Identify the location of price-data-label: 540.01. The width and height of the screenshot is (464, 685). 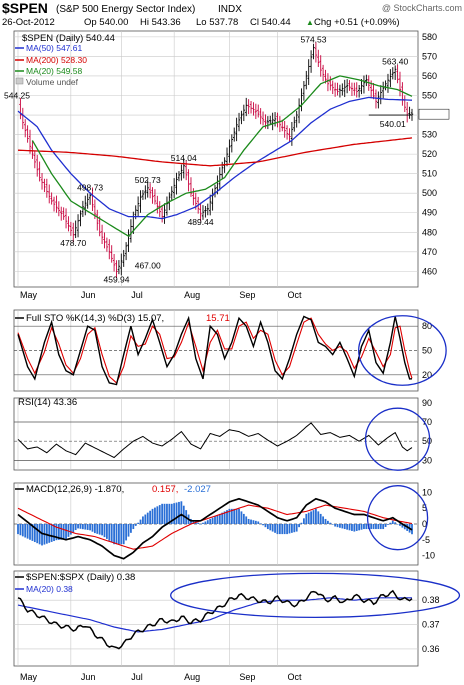
(393, 124).